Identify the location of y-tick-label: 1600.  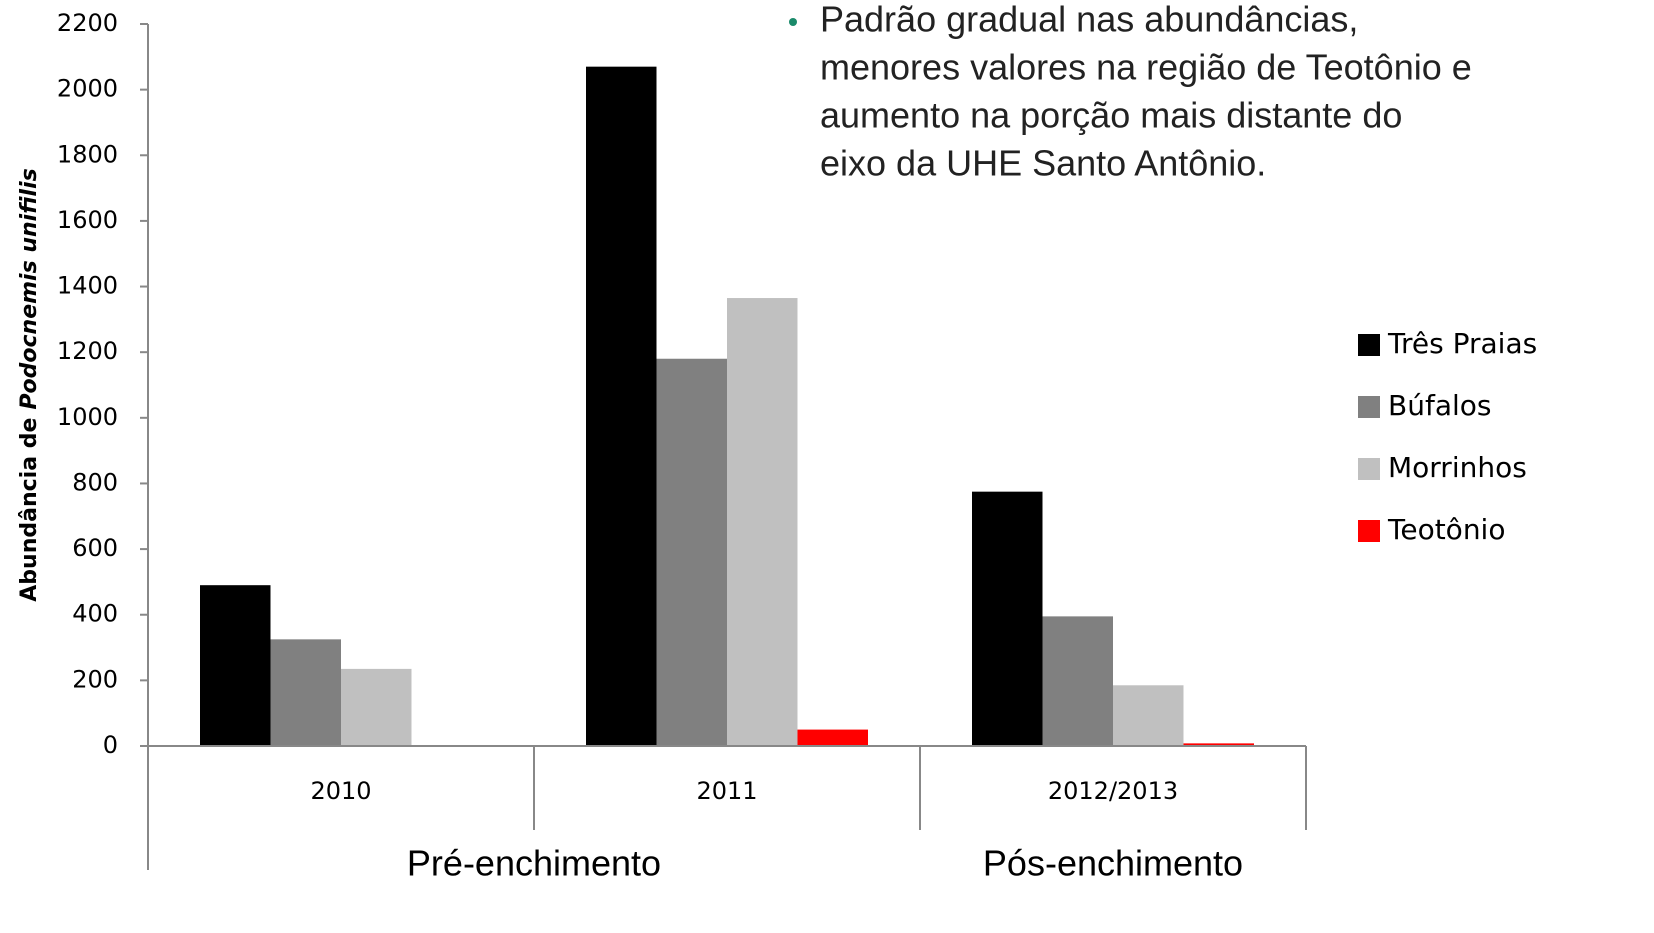
(87, 220).